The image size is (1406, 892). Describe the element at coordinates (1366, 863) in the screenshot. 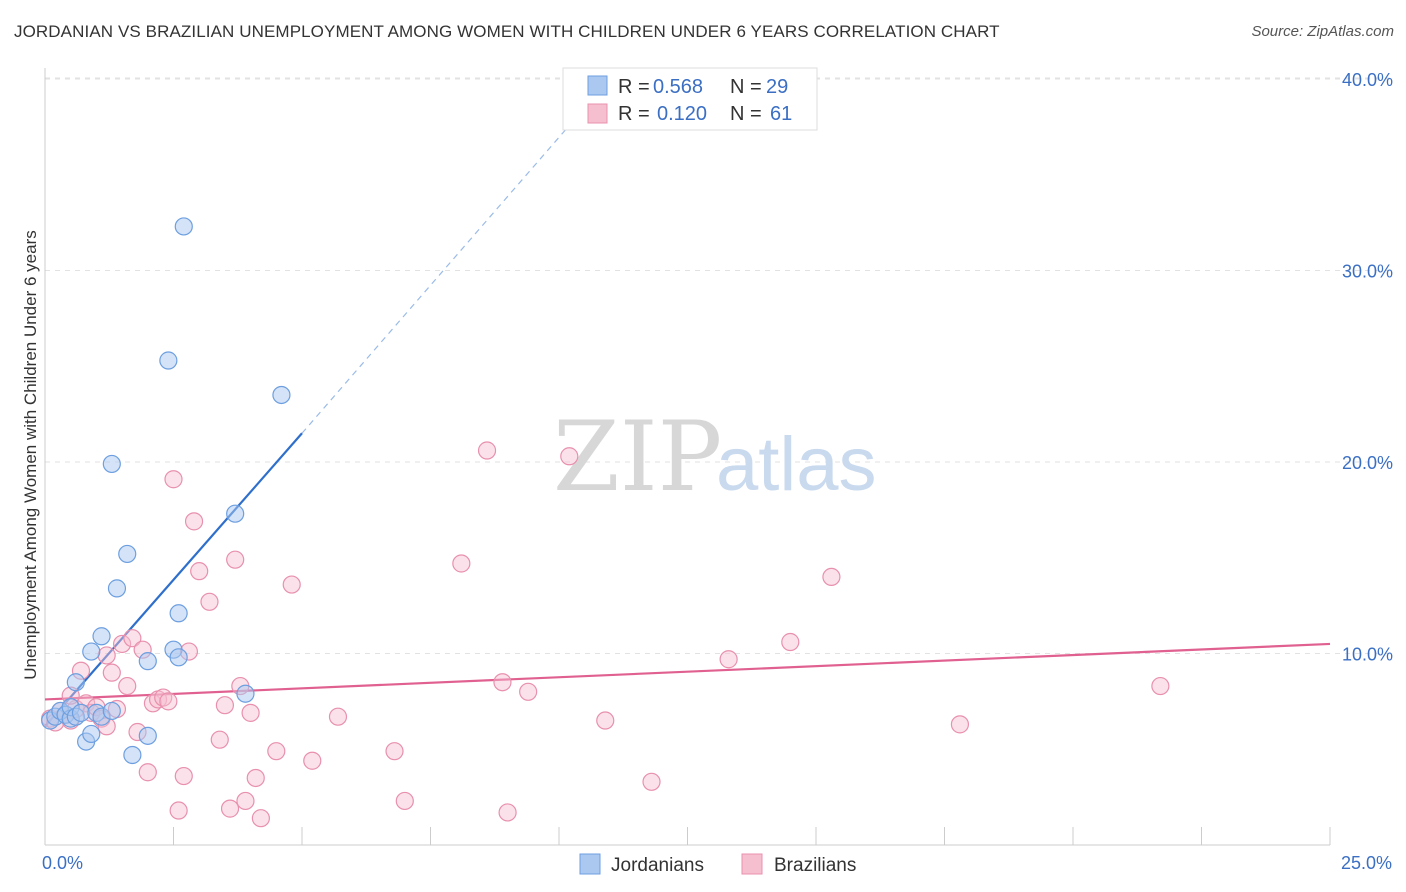

I see `x-tick-label-max: 25.0%` at that location.